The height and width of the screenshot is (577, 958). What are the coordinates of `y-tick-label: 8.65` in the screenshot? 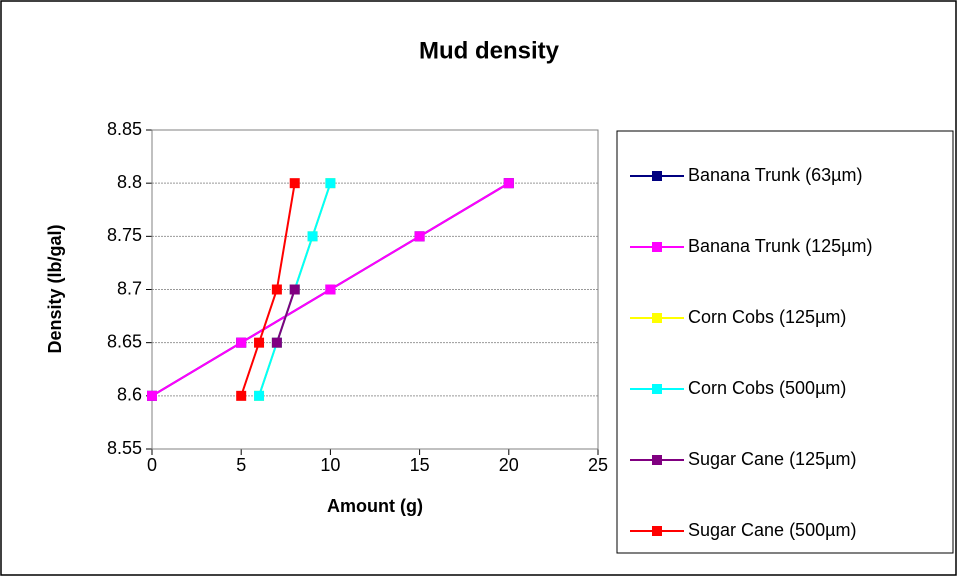 It's located at (124, 341).